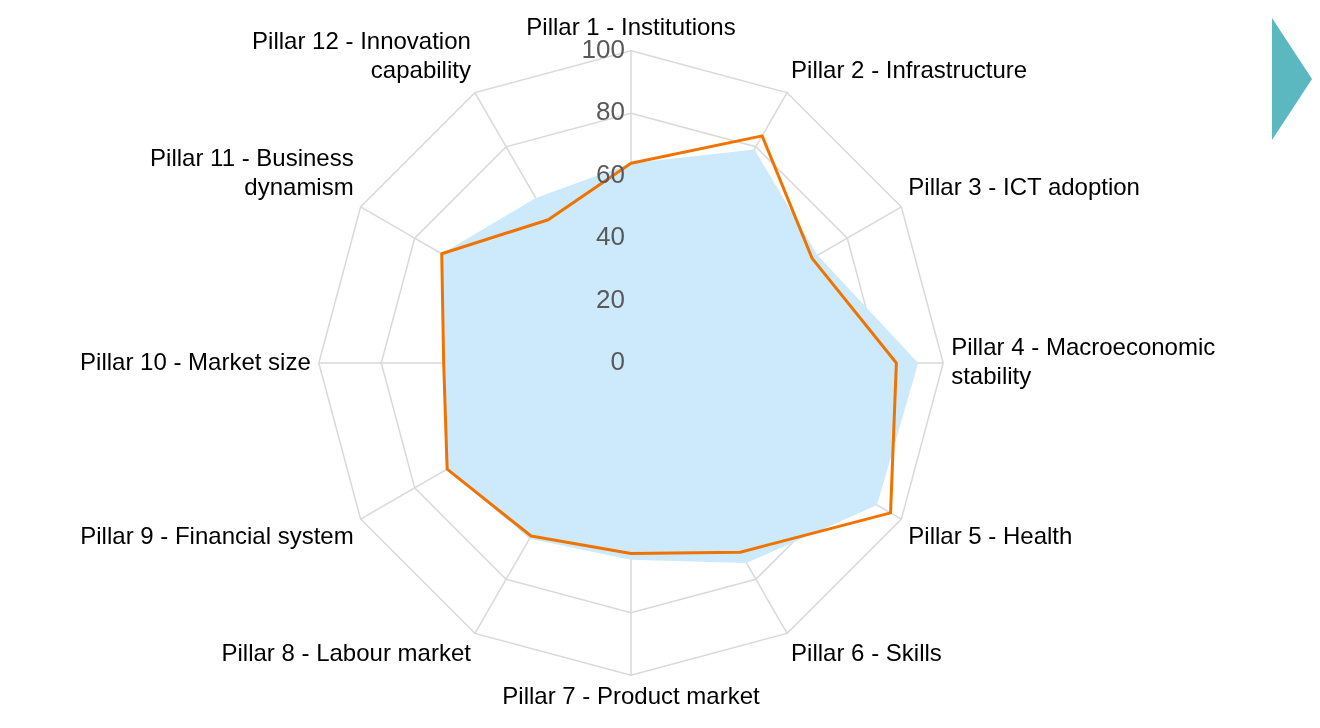 This screenshot has height=728, width=1320. I want to click on spoke-label: Pillar 2 - Infrastructure, so click(909, 69).